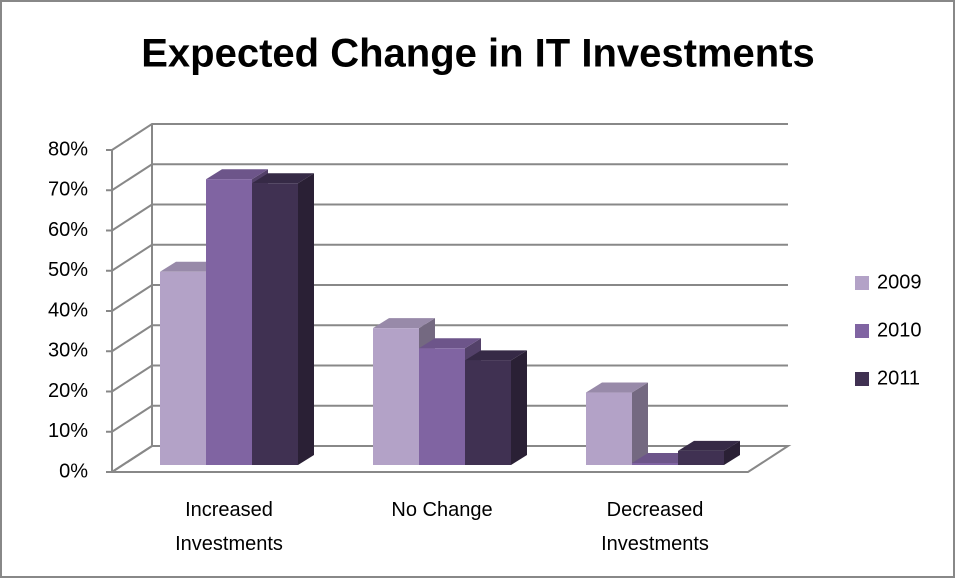 The width and height of the screenshot is (956, 579). What do you see at coordinates (68, 149) in the screenshot?
I see `y-tick-label: 80%` at bounding box center [68, 149].